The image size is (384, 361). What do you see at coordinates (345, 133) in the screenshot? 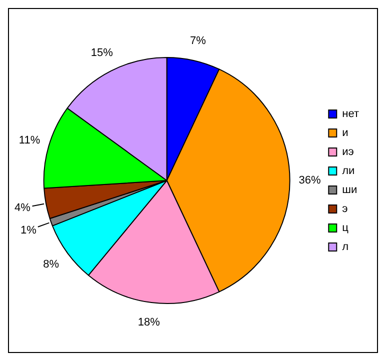
I see `legend-label: и` at bounding box center [345, 133].